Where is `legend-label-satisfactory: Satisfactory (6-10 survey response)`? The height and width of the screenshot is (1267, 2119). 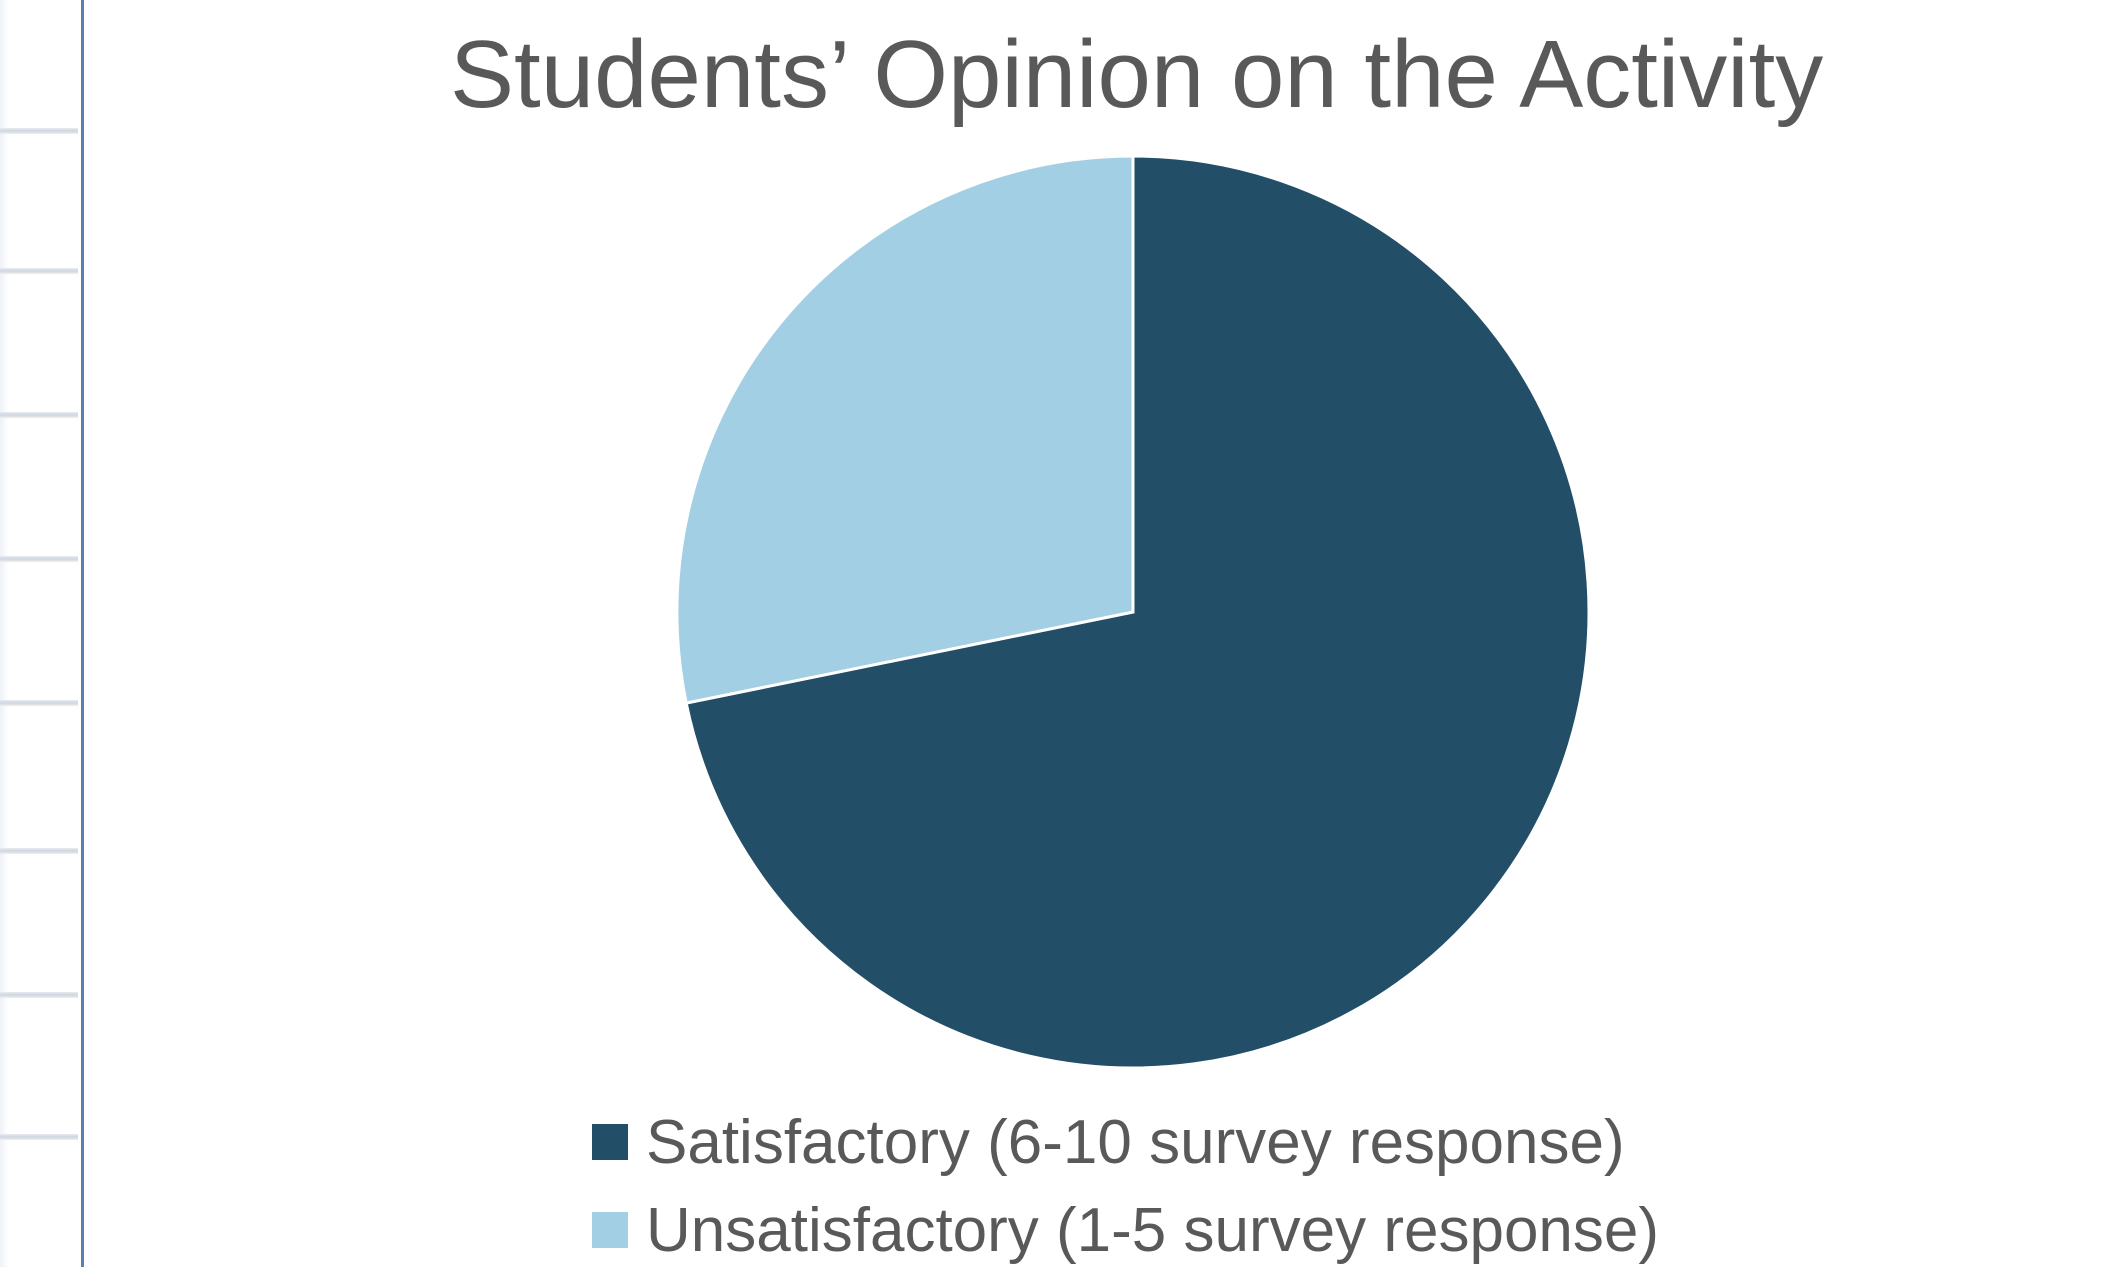
legend-label-satisfactory: Satisfactory (6-10 survey response) is located at coordinates (1135, 1142).